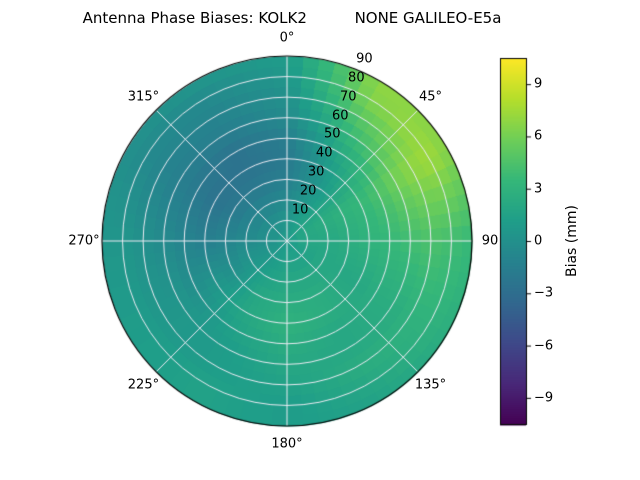 This screenshot has width=640, height=480. I want to click on radial-tick-label: 30, so click(316, 172).